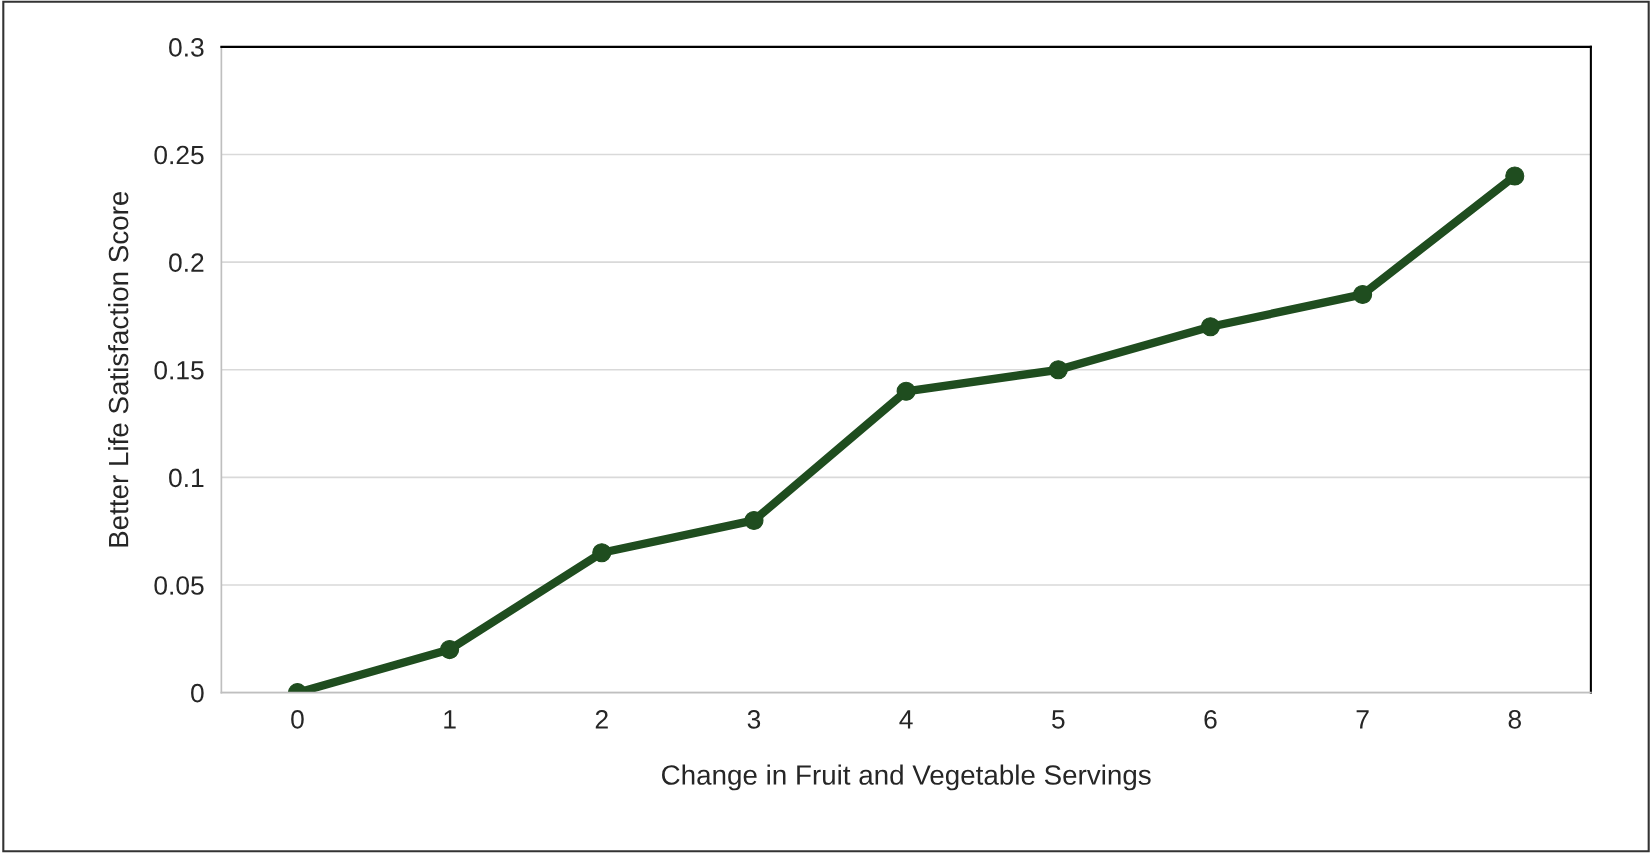 The height and width of the screenshot is (853, 1652). I want to click on x-tick-label: 7, so click(1362, 719).